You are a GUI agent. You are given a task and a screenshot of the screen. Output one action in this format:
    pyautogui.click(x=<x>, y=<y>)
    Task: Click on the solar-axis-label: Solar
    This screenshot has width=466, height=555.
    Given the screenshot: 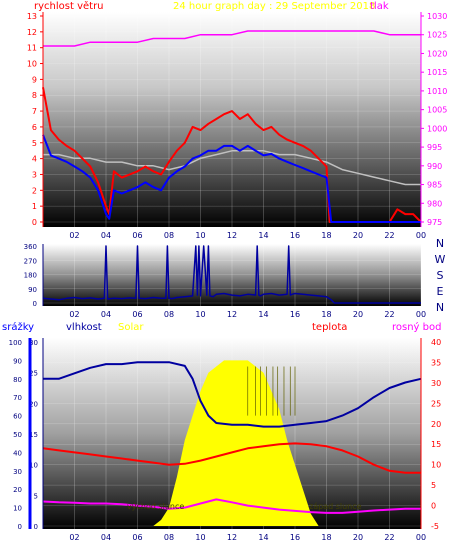 What is the action you would take?
    pyautogui.click(x=131, y=327)
    